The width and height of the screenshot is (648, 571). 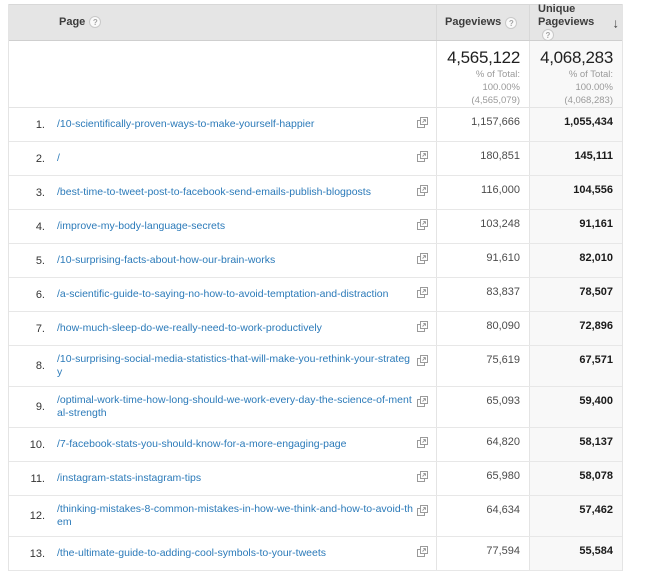 I want to click on row-rank: 9., so click(x=40, y=407).